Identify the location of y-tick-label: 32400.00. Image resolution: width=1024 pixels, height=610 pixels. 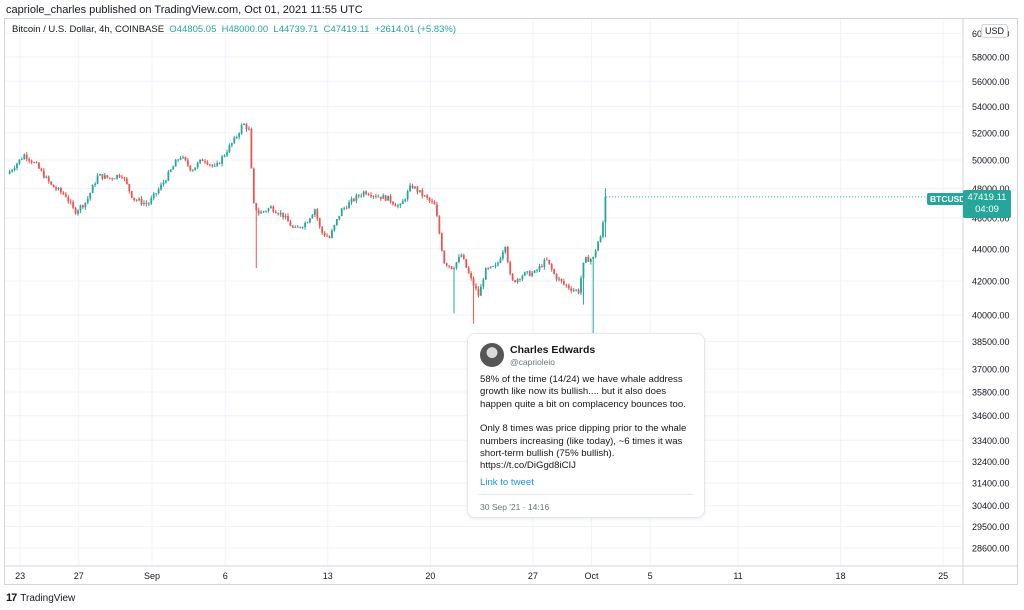
(991, 462).